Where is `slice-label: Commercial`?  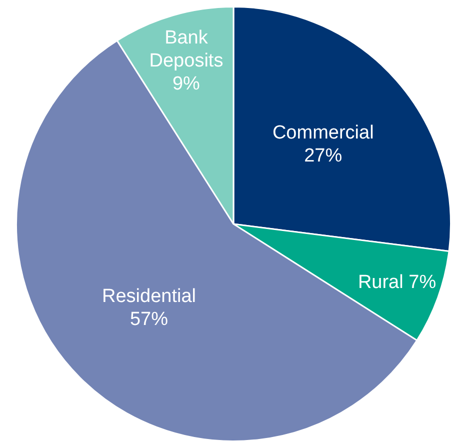 slice-label: Commercial is located at coordinates (323, 133).